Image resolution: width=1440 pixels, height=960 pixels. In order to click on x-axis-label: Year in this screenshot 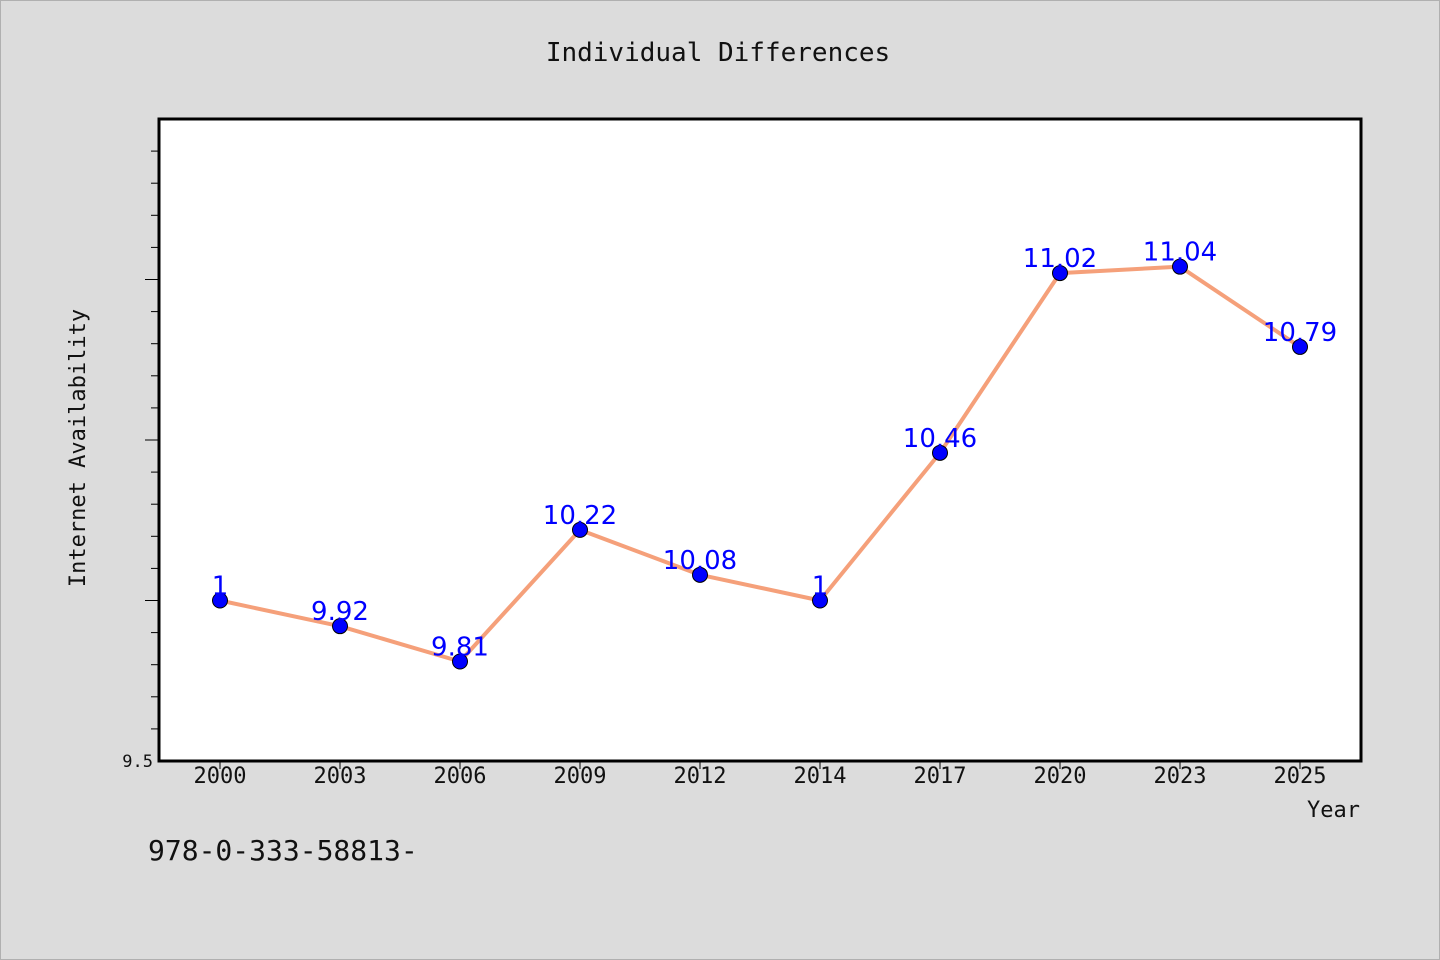, I will do `click(1333, 810)`.